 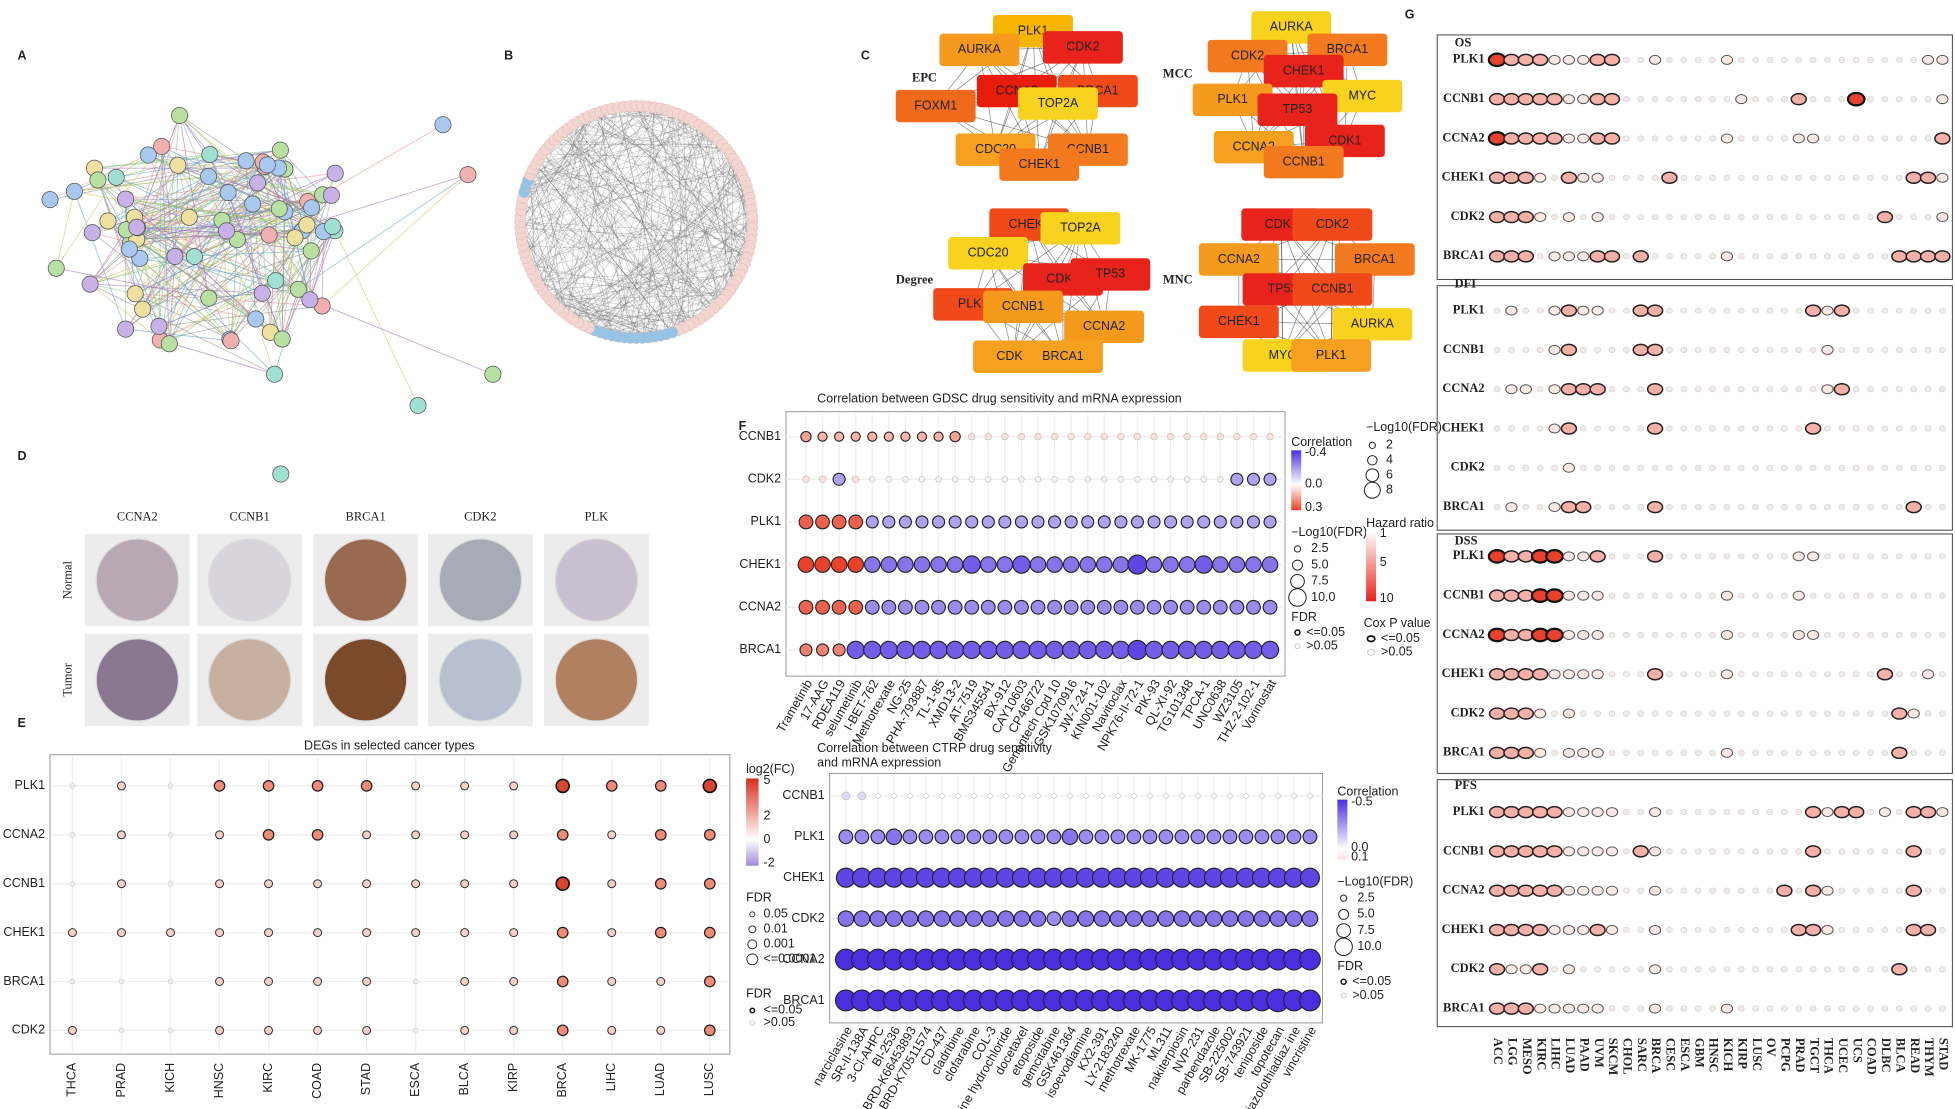 What do you see at coordinates (68, 679) in the screenshot?
I see `row-label: Tumor` at bounding box center [68, 679].